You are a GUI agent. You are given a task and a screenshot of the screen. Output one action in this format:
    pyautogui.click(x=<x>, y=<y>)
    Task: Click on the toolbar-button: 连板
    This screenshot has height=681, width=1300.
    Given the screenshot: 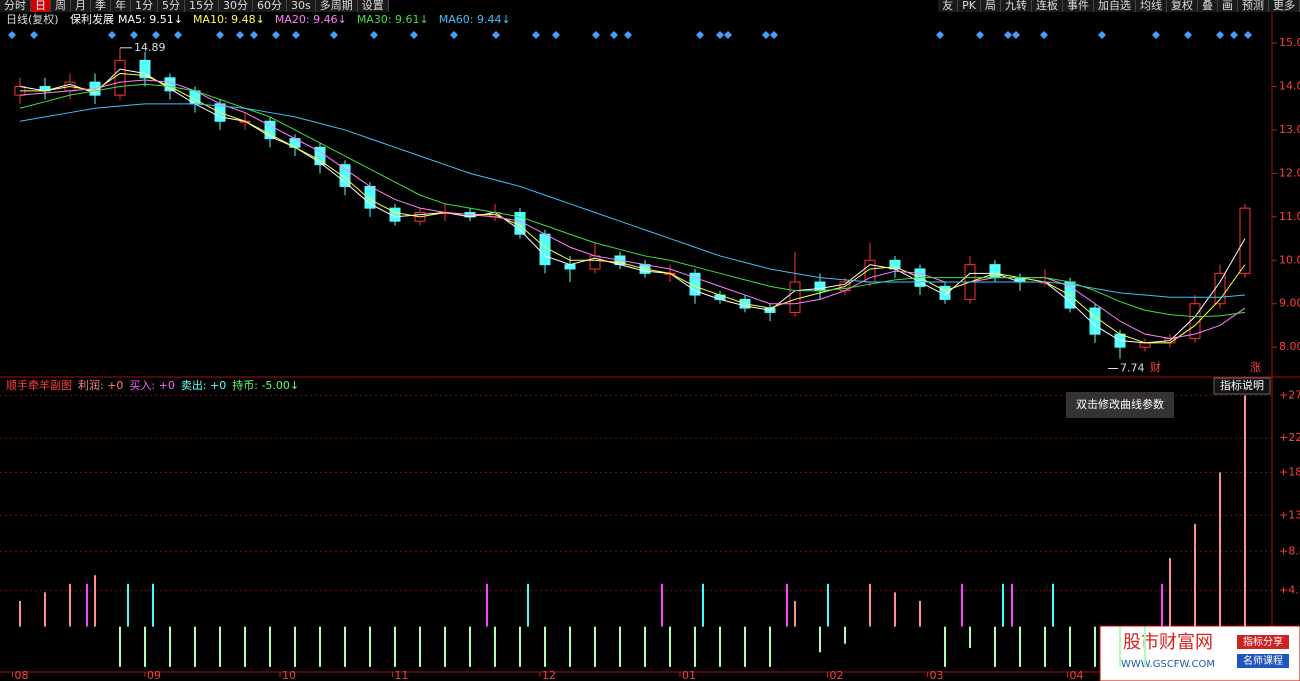 What is the action you would take?
    pyautogui.click(x=1047, y=6)
    